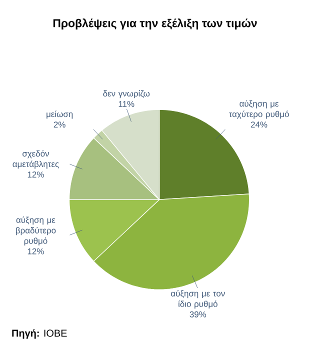 The height and width of the screenshot is (358, 334). Describe the element at coordinates (60, 125) in the screenshot. I see `data-label: 2%` at that location.